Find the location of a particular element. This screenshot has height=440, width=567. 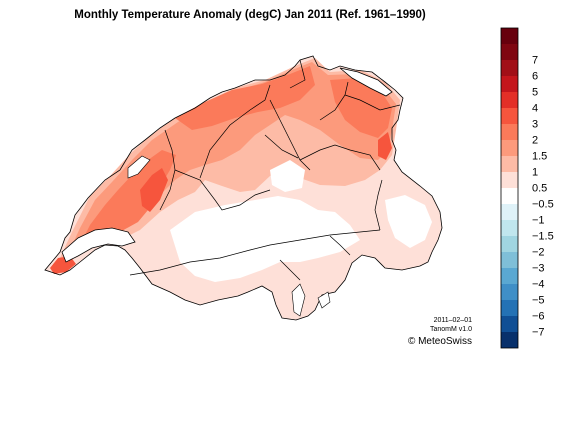

legend-label: 3 is located at coordinates (535, 125).